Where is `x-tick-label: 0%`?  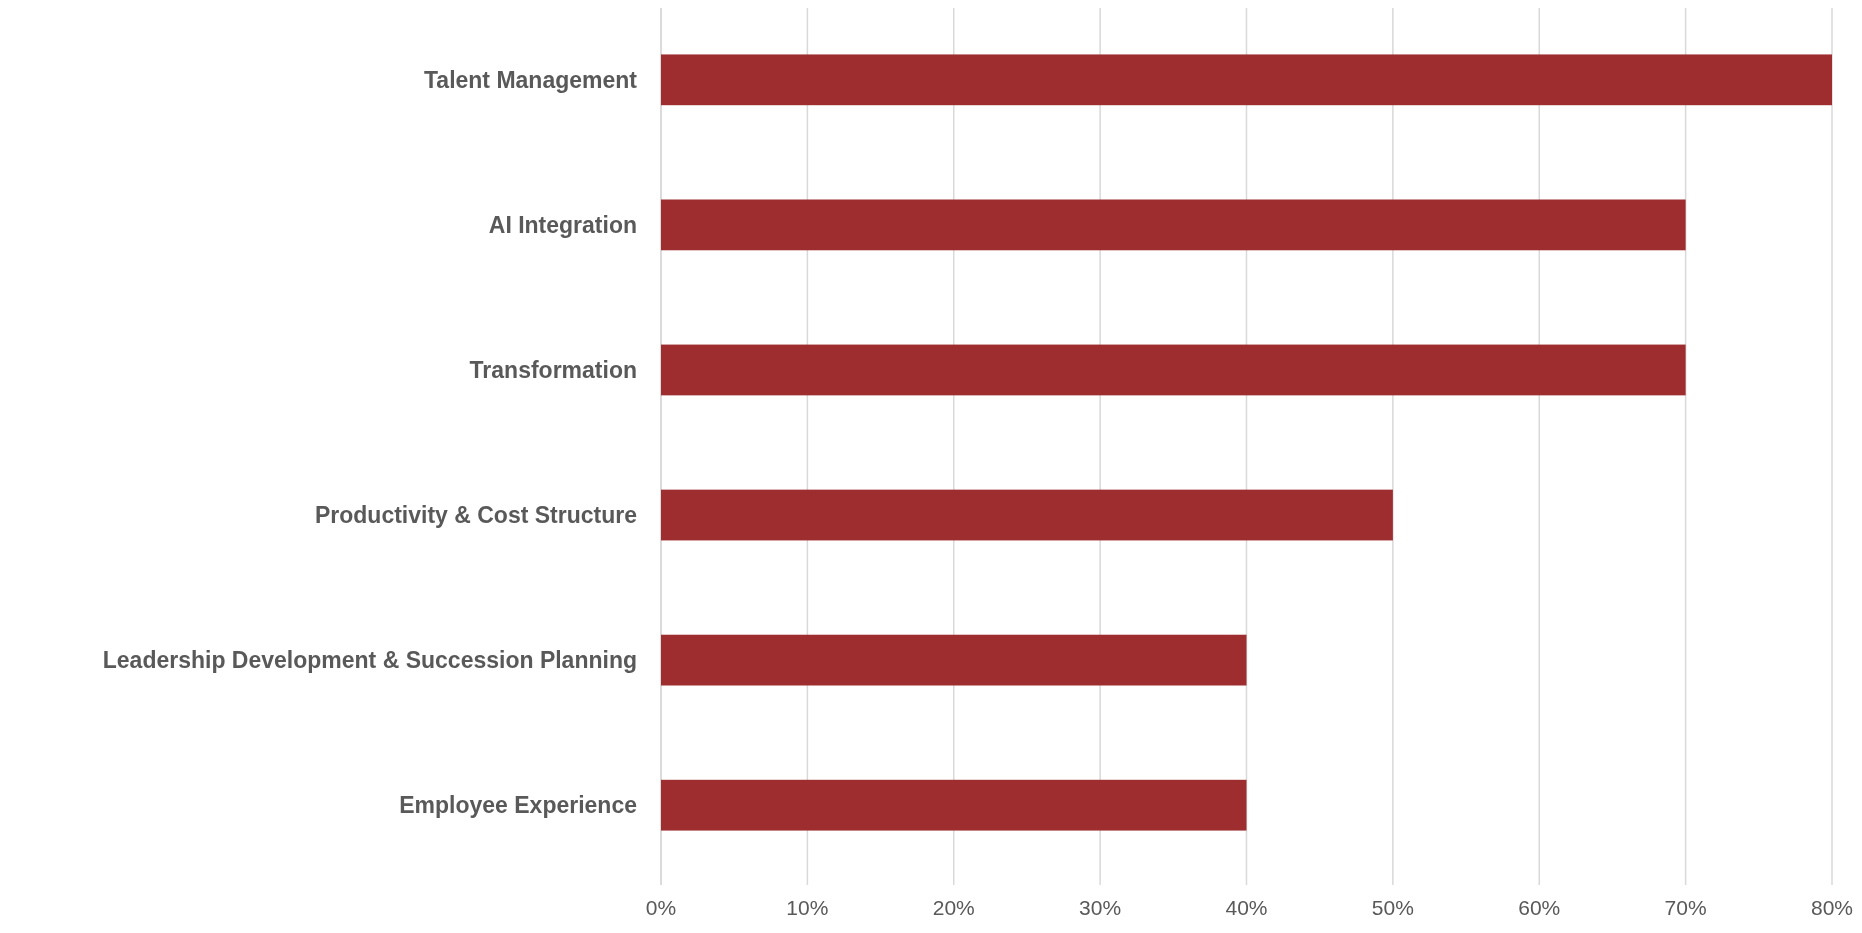 x-tick-label: 0% is located at coordinates (661, 907).